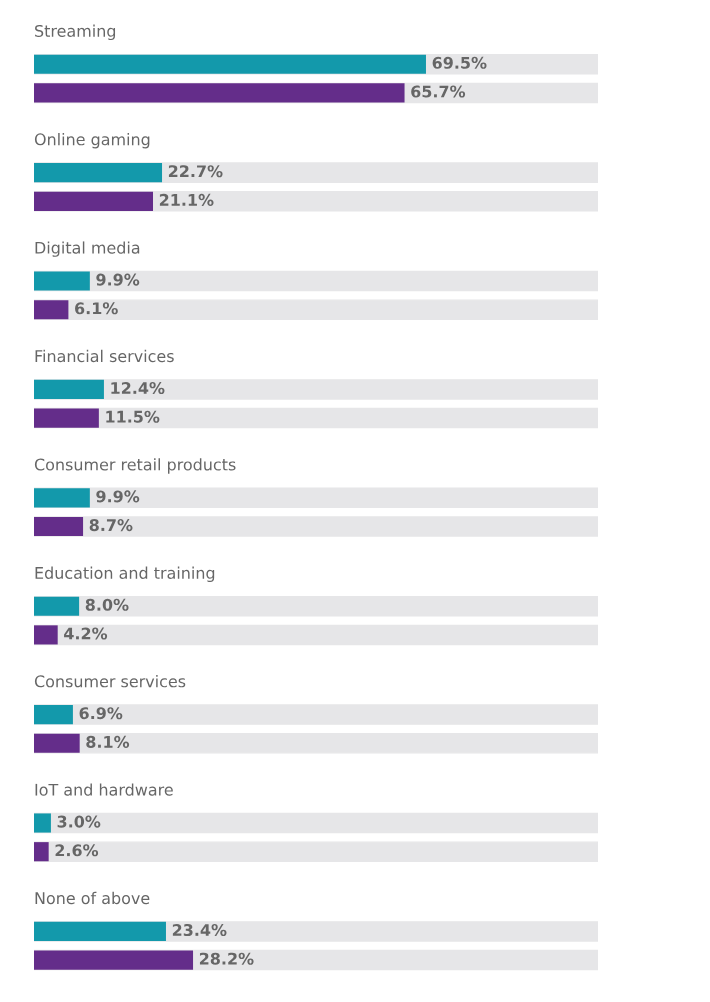 This screenshot has height=1002, width=710. Describe the element at coordinates (79, 821) in the screenshot. I see `data-label: 3.0%` at that location.